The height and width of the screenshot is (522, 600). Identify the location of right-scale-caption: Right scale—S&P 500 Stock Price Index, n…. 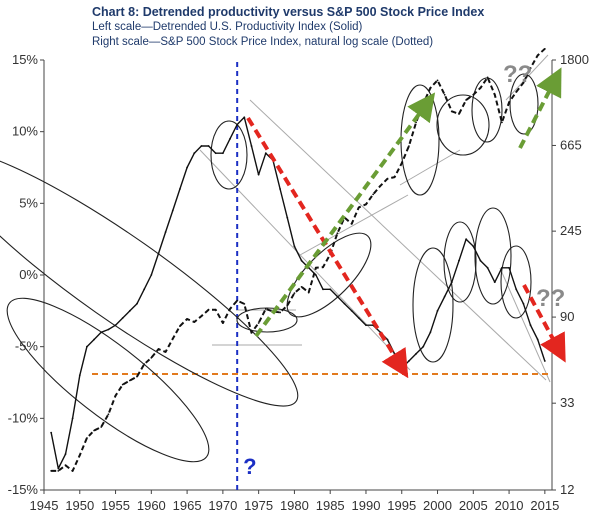
(263, 42).